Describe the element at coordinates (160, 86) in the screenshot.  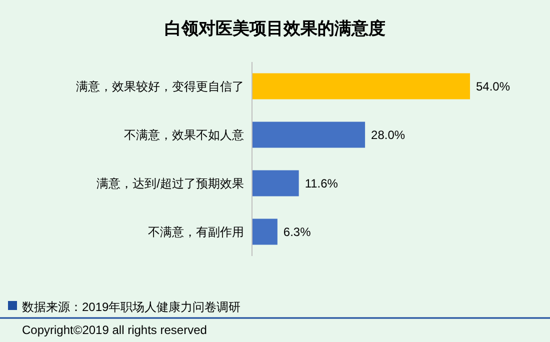
I see `y-tick-label: 满意，效果较好，变得更自信了` at that location.